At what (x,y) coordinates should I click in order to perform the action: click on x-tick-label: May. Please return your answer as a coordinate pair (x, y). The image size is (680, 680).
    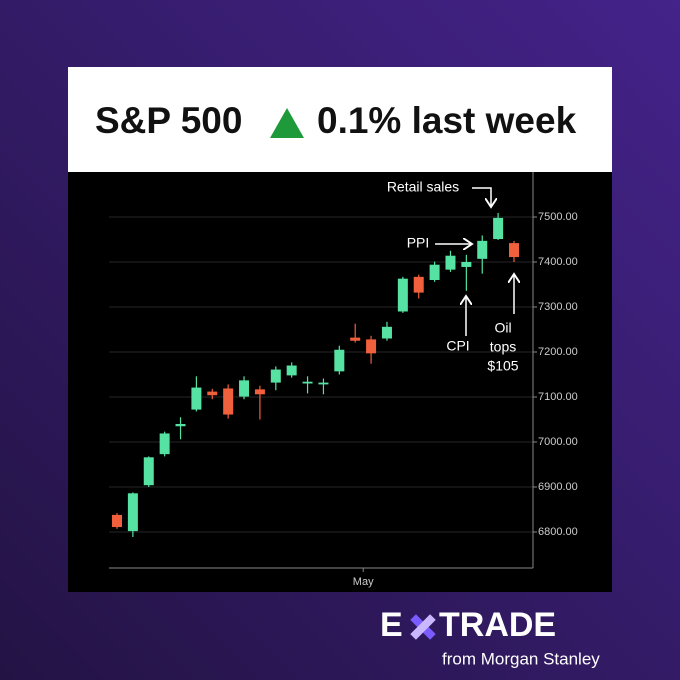
    Looking at the image, I should click on (363, 582).